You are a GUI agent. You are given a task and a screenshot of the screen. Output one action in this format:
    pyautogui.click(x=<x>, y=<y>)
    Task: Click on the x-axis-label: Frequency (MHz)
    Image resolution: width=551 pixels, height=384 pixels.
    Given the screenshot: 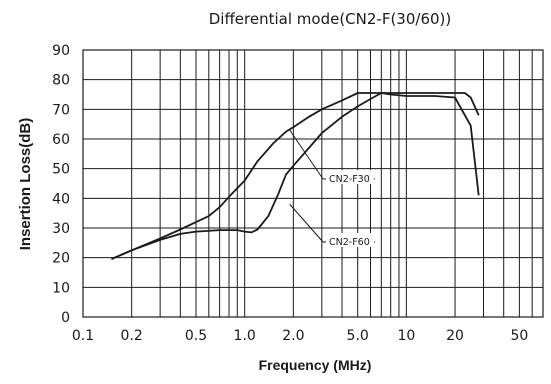 What is the action you would take?
    pyautogui.click(x=315, y=365)
    